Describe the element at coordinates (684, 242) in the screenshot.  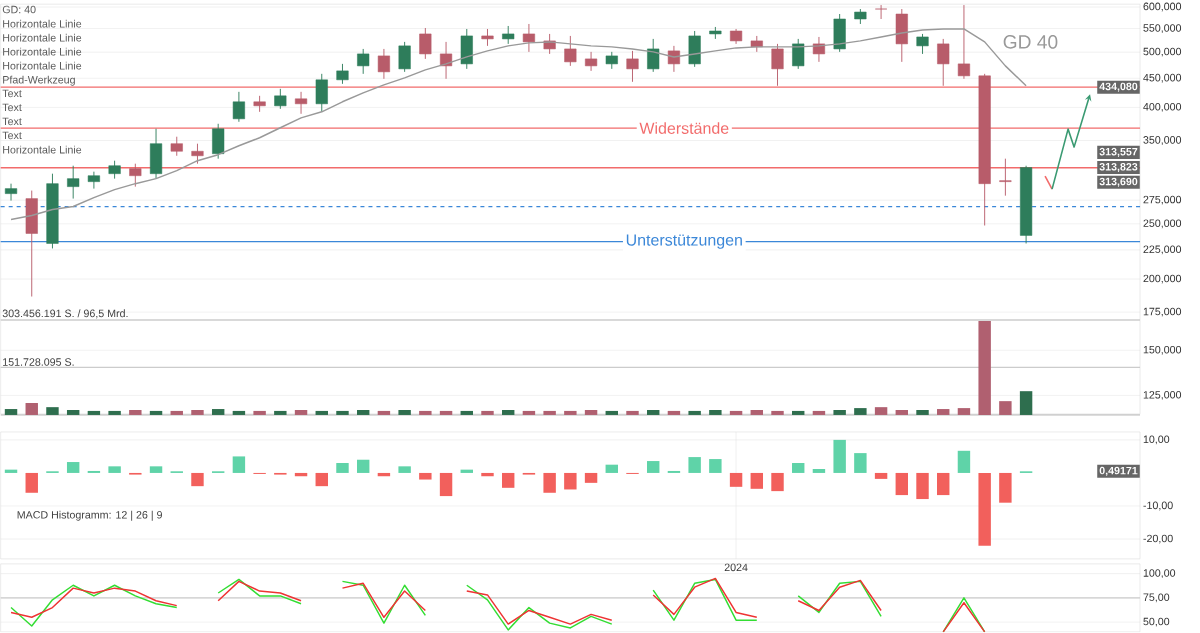
I see `ref-line-label: Unterstützungen` at that location.